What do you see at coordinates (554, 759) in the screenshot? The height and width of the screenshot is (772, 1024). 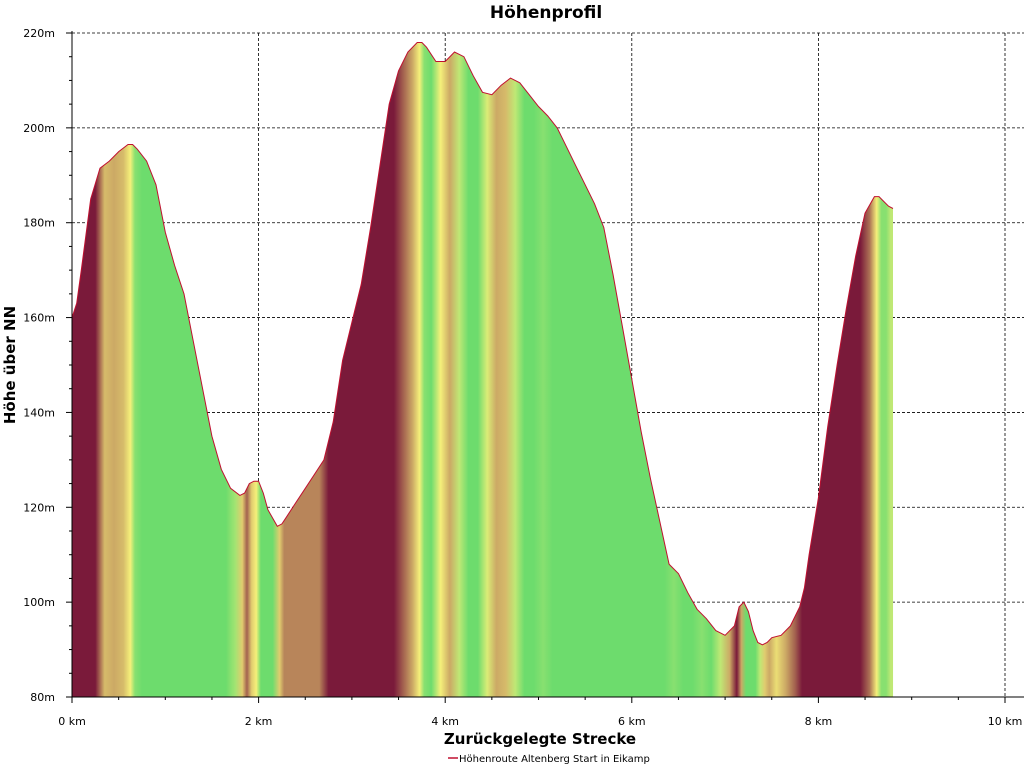 I see `legend-label: Höhenroute Altenberg Start in Eikamp` at bounding box center [554, 759].